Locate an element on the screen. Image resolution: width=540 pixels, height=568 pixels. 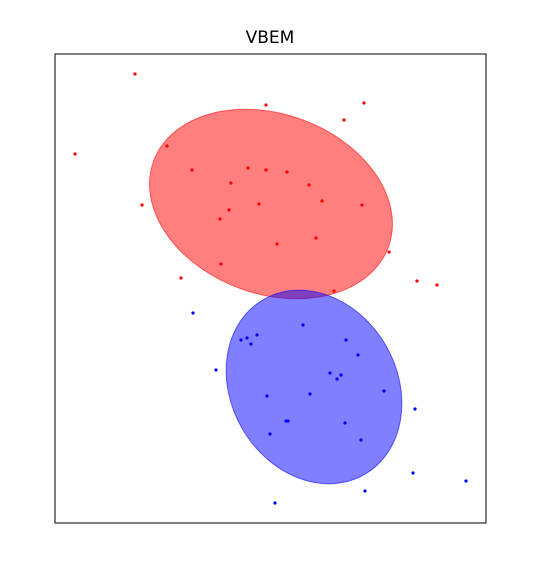
chart-title: VBEM is located at coordinates (270, 38).